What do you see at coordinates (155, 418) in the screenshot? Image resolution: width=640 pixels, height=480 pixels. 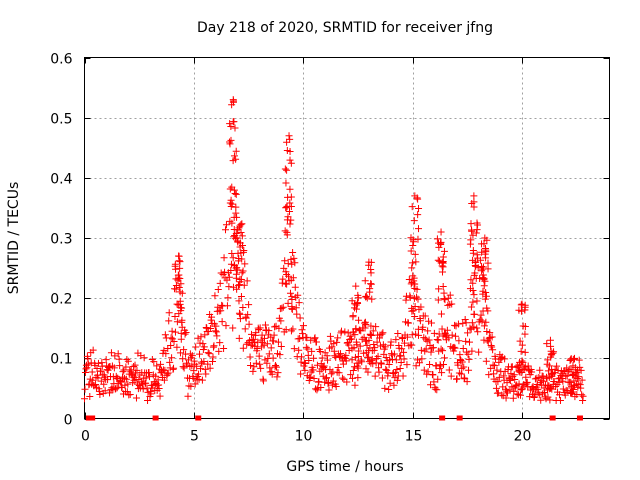 I see `baseline-marker` at bounding box center [155, 418].